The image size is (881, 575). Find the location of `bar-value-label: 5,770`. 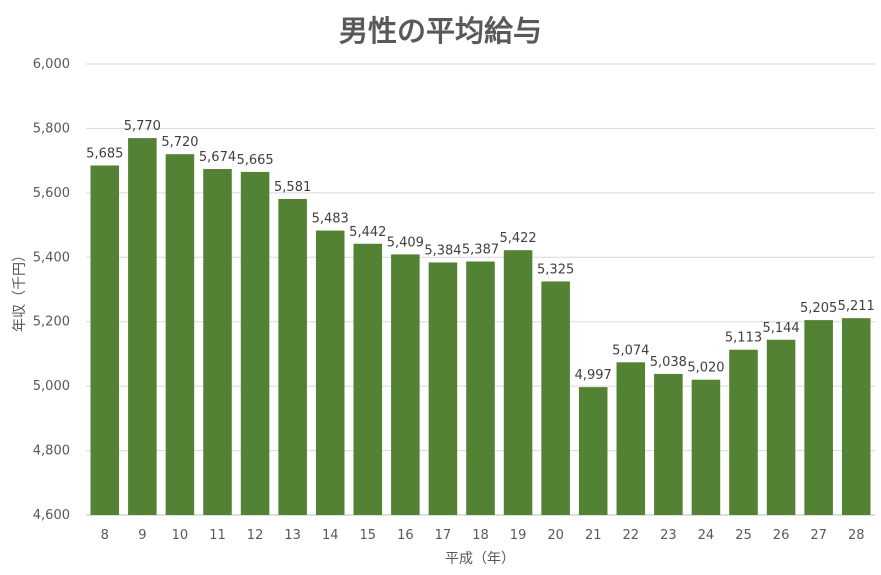

bar-value-label: 5,770 is located at coordinates (142, 126).